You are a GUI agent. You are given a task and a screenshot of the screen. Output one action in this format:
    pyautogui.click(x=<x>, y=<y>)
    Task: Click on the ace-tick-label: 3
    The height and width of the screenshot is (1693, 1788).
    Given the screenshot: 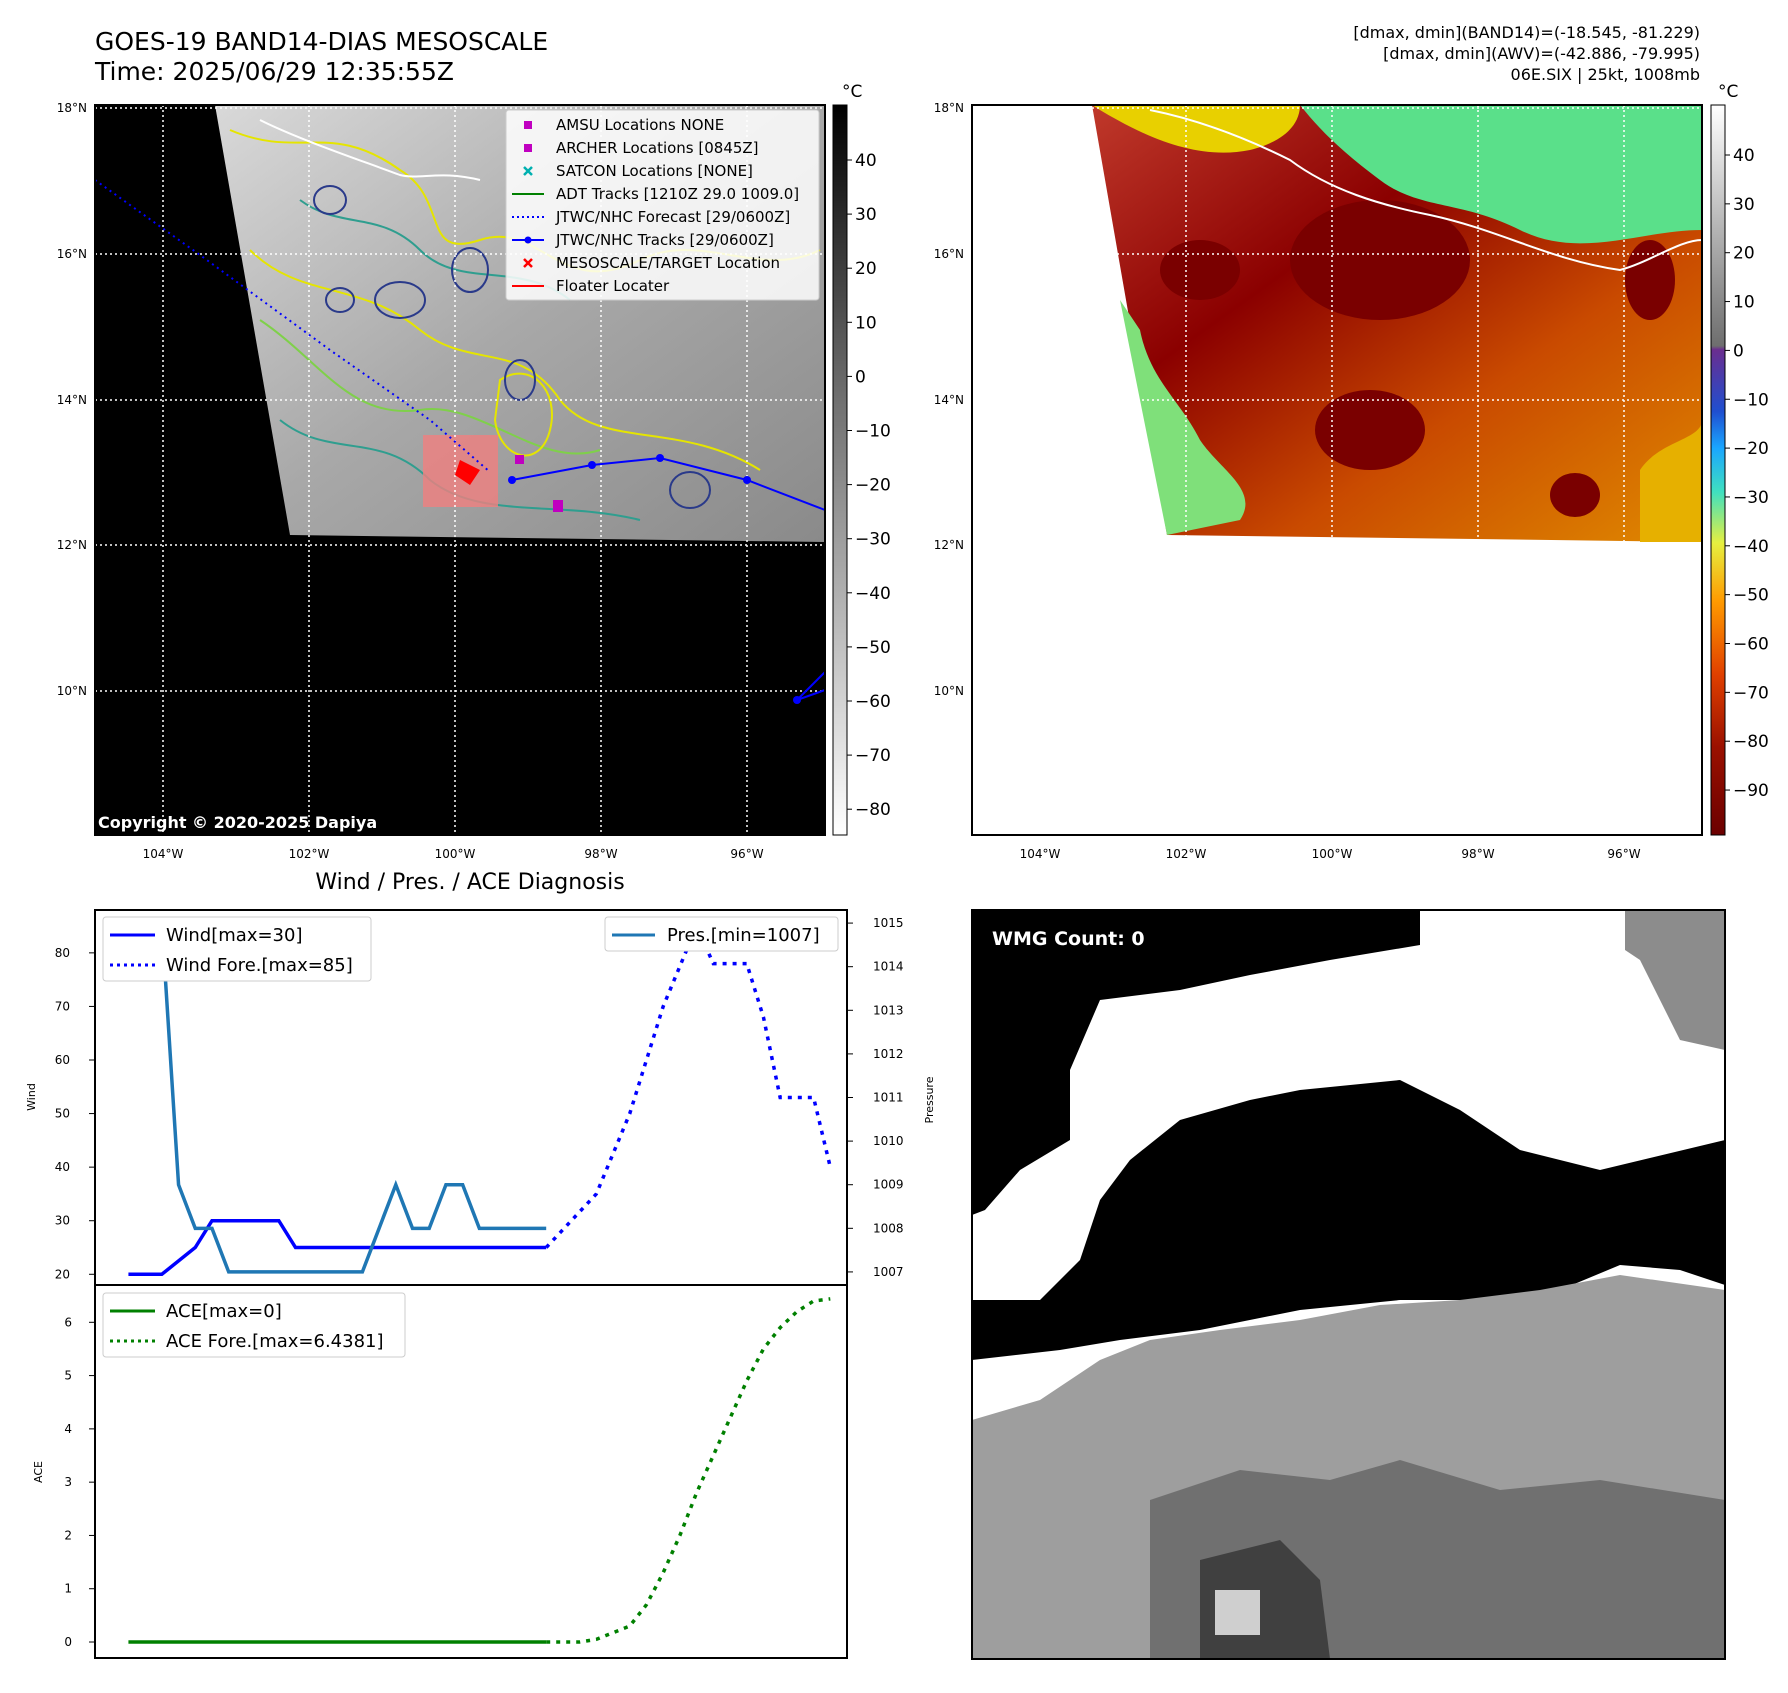 What is the action you would take?
    pyautogui.click(x=68, y=1482)
    